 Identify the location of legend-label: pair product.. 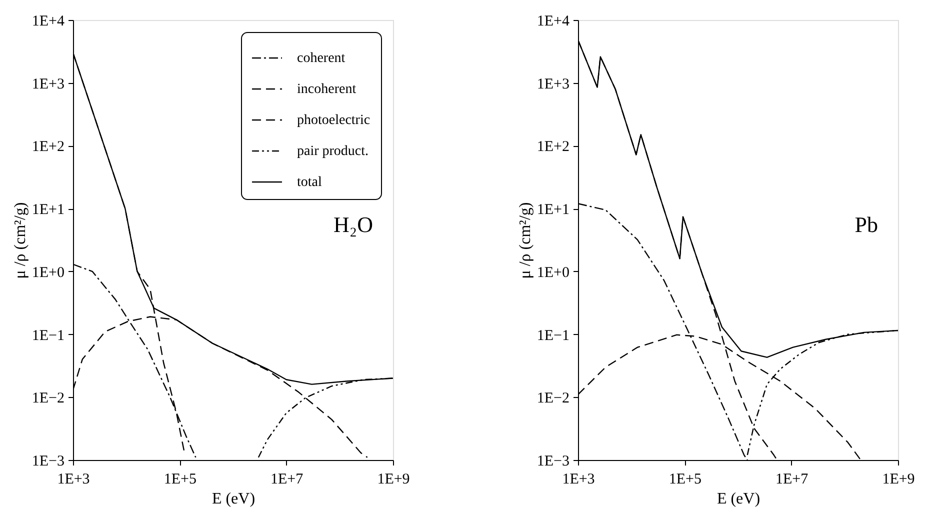
(333, 151).